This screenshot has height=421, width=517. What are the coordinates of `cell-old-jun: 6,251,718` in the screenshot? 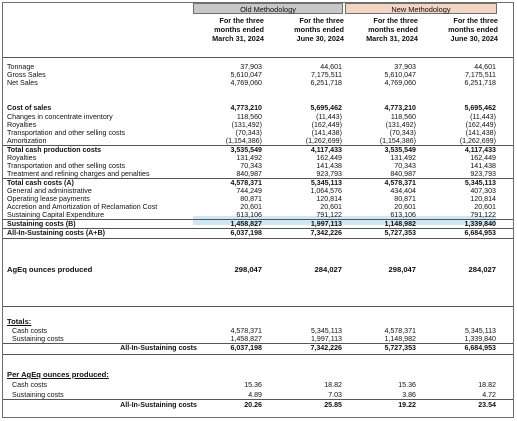 It's located at (326, 83).